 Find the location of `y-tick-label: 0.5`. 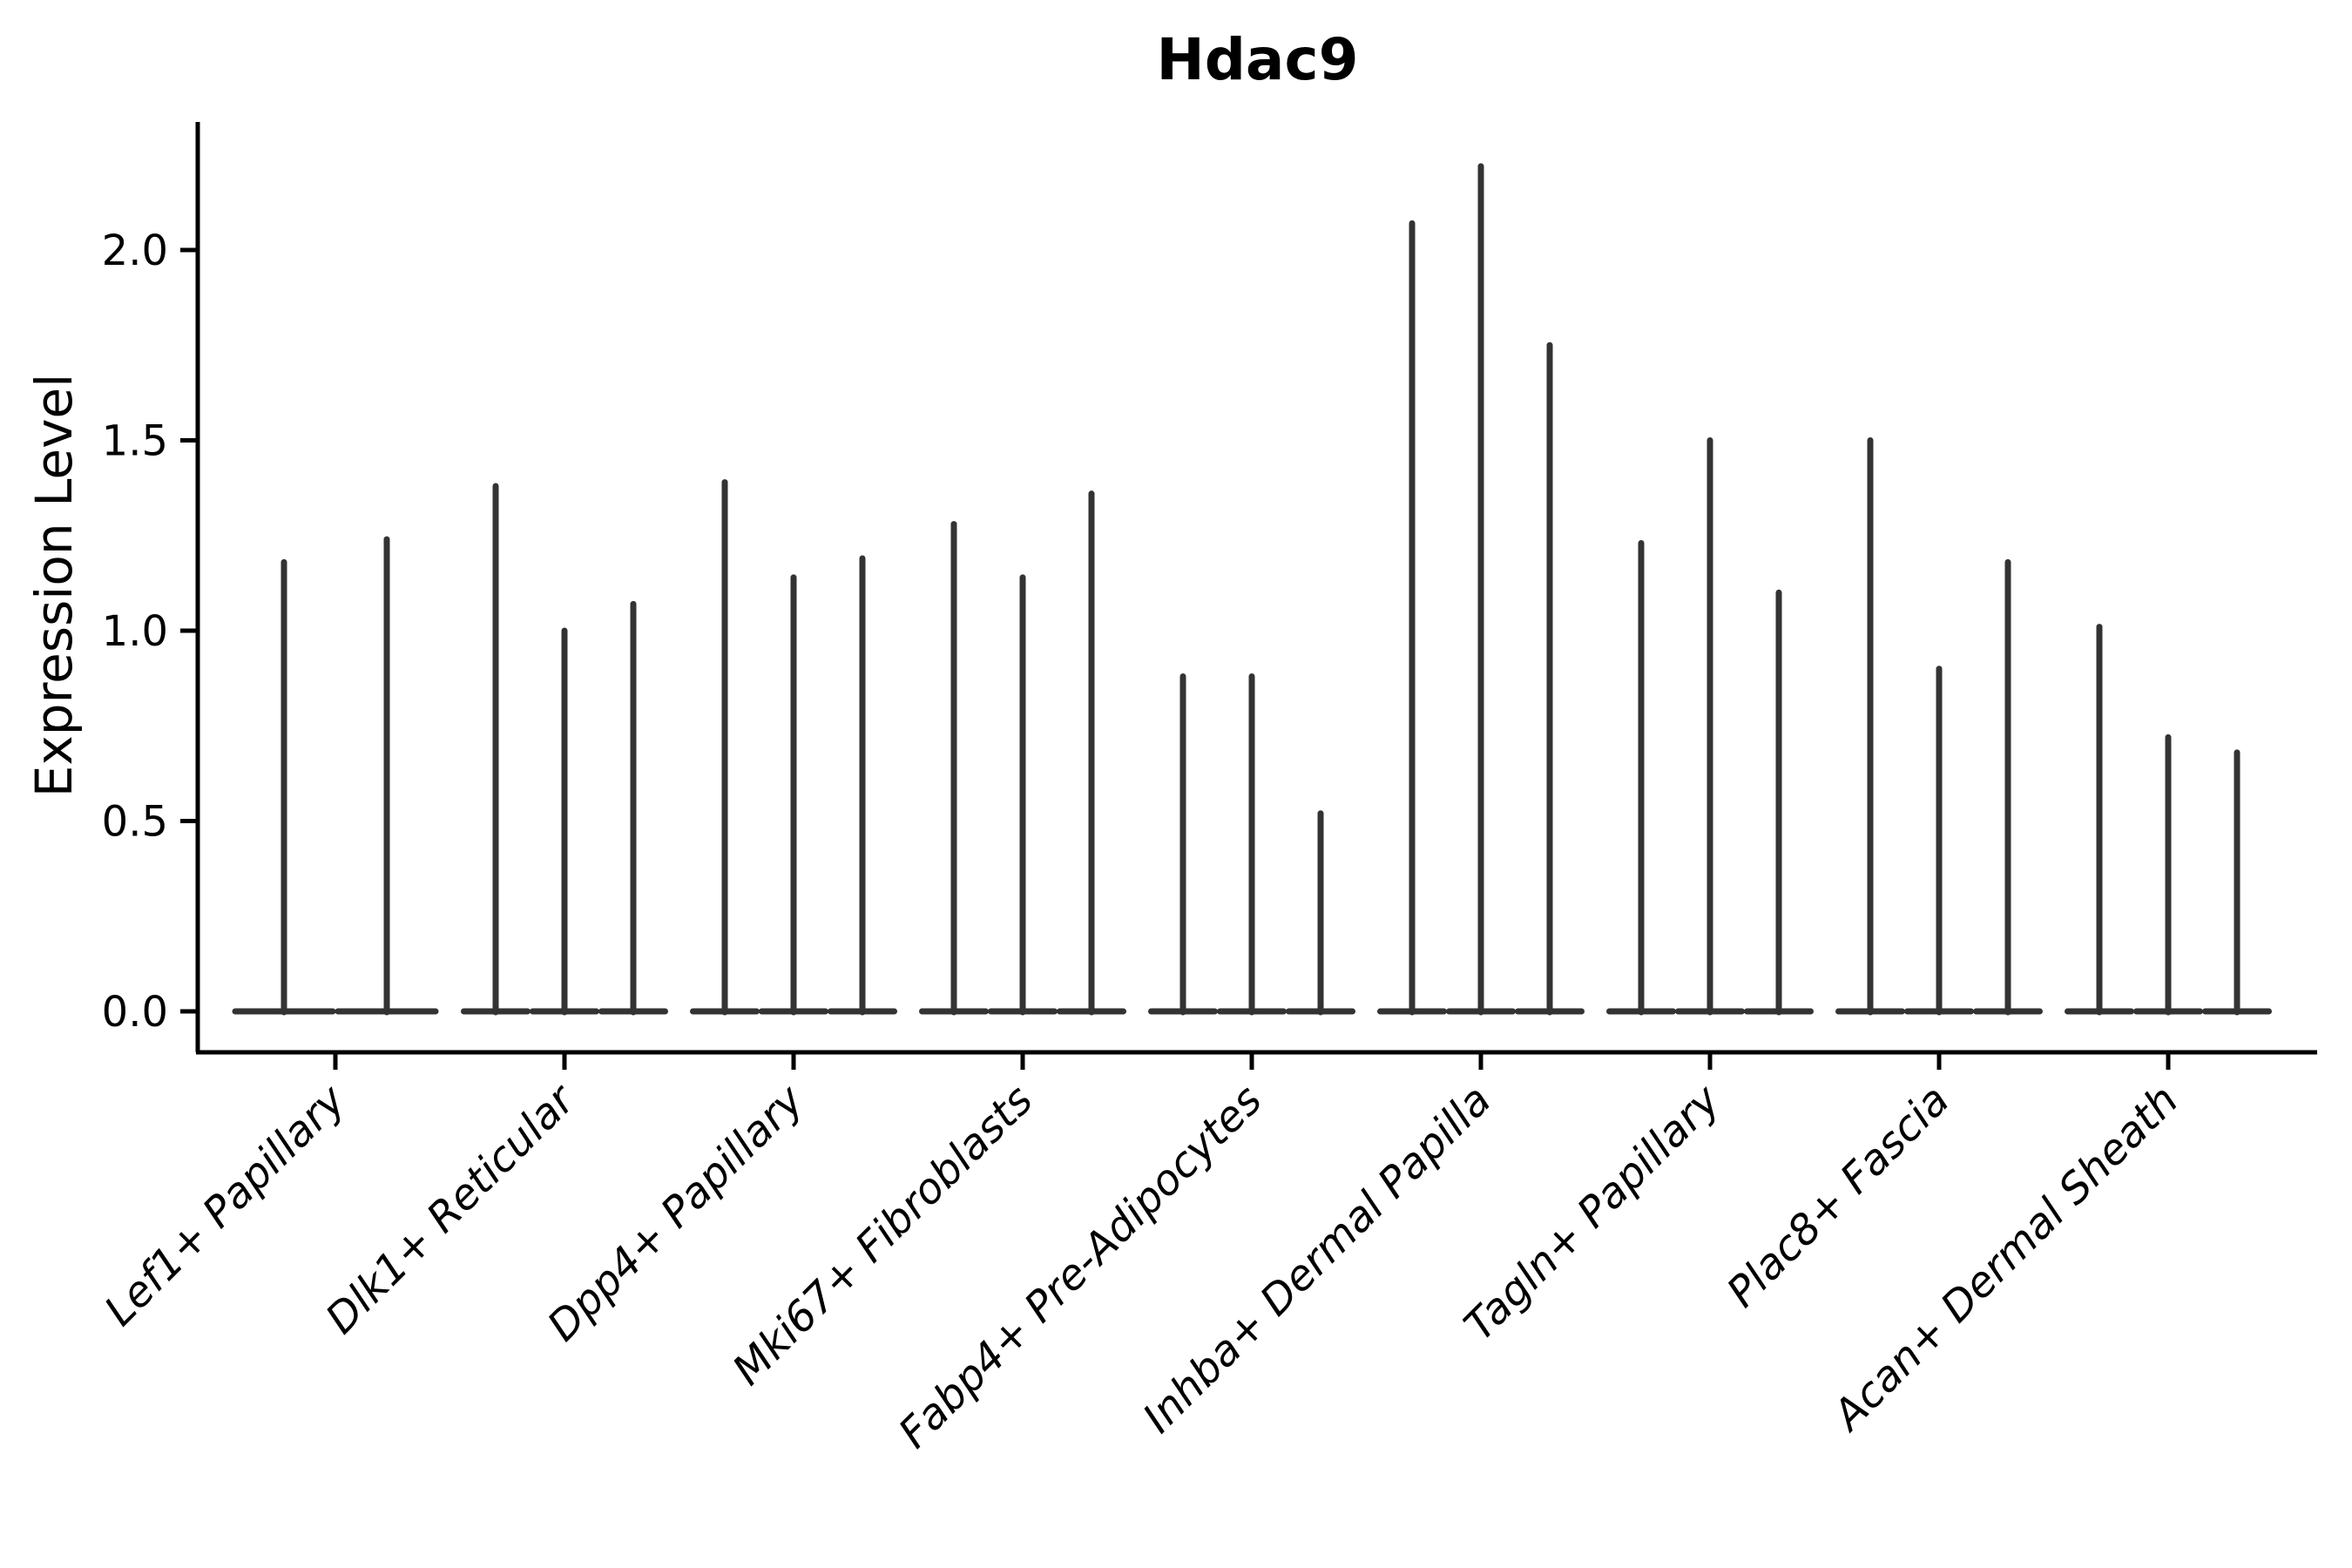

y-tick-label: 0.5 is located at coordinates (135, 822).